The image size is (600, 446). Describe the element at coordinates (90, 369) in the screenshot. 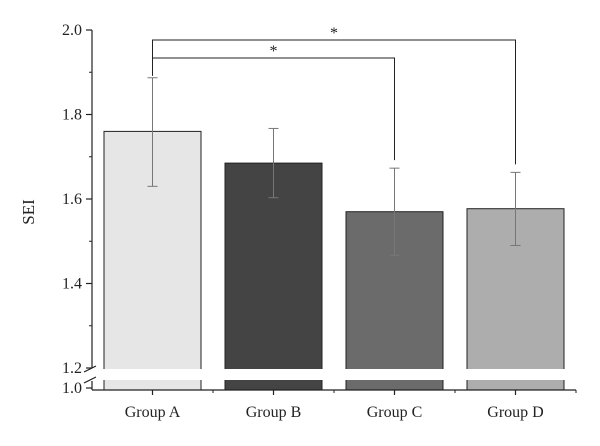

I see `axis-break-mark-top` at that location.